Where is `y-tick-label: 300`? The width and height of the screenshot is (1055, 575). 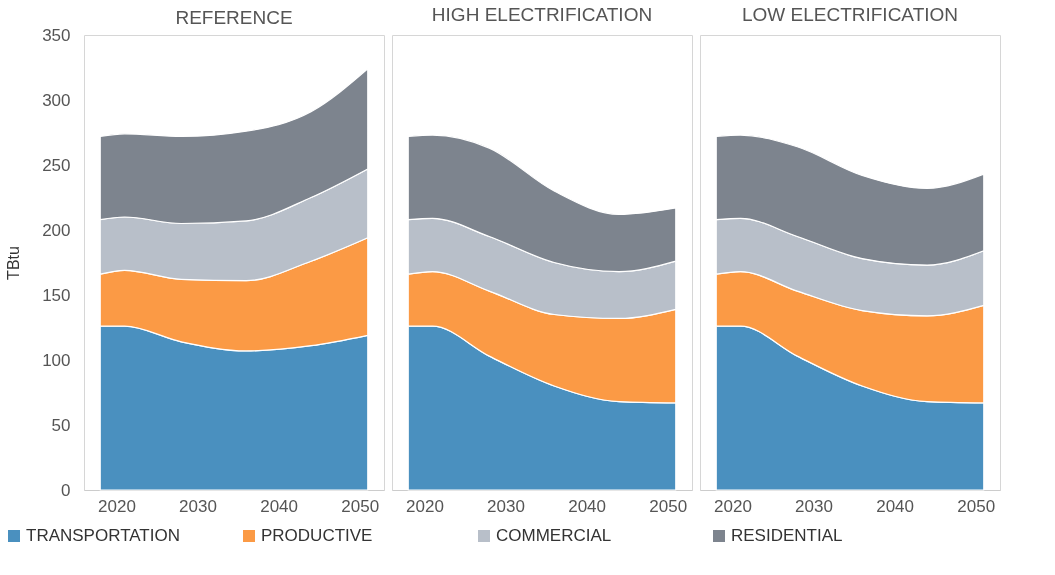 y-tick-label: 300 is located at coordinates (56, 100).